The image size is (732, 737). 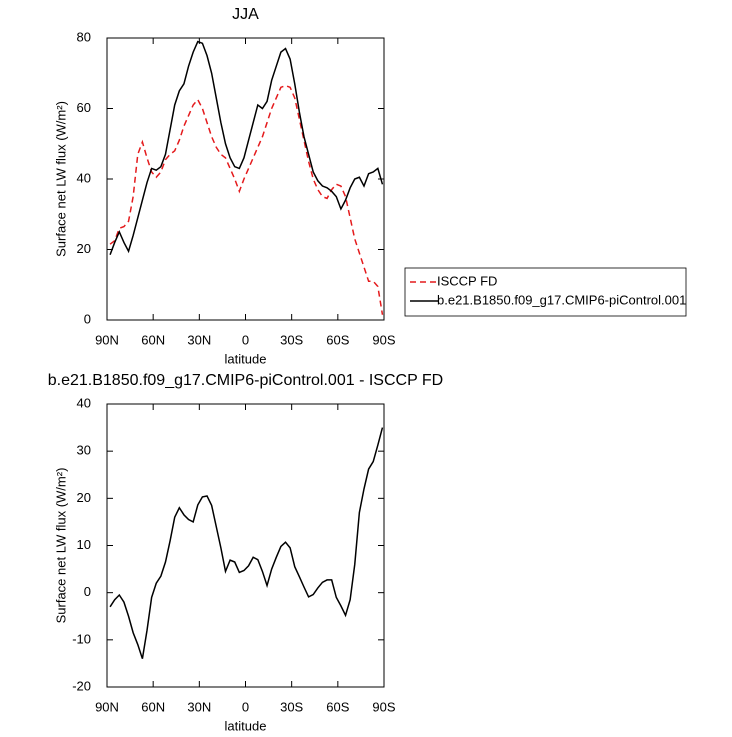 What do you see at coordinates (81, 685) in the screenshot?
I see `y-tick-label: -20` at bounding box center [81, 685].